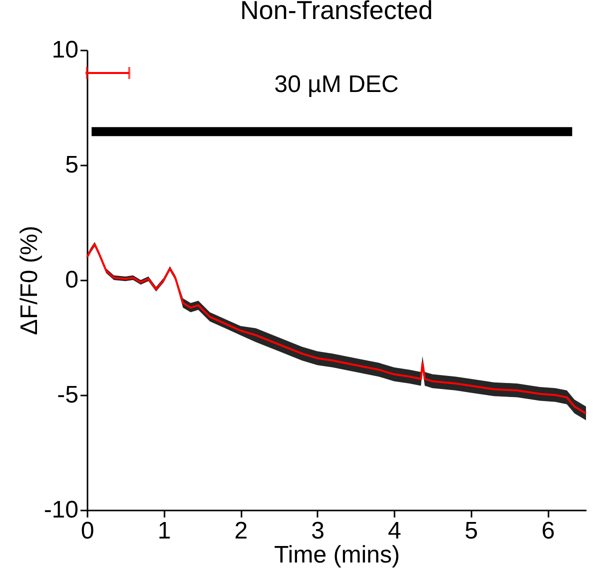 This screenshot has width=594, height=585. Describe the element at coordinates (336, 84) in the screenshot. I see `annotation: 30 µM DEC` at that location.